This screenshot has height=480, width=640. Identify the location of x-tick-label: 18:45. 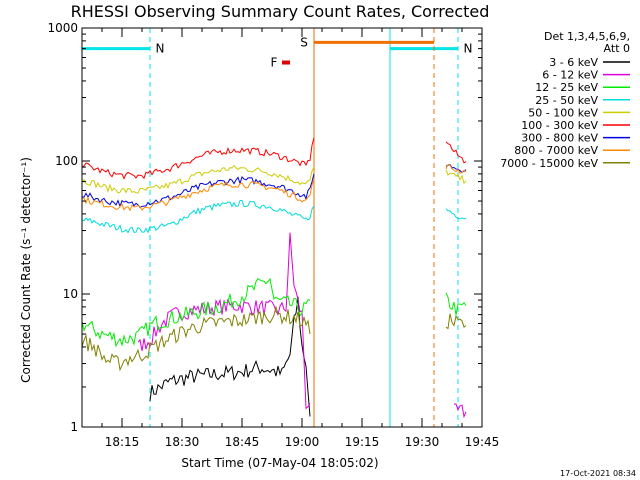
(242, 442).